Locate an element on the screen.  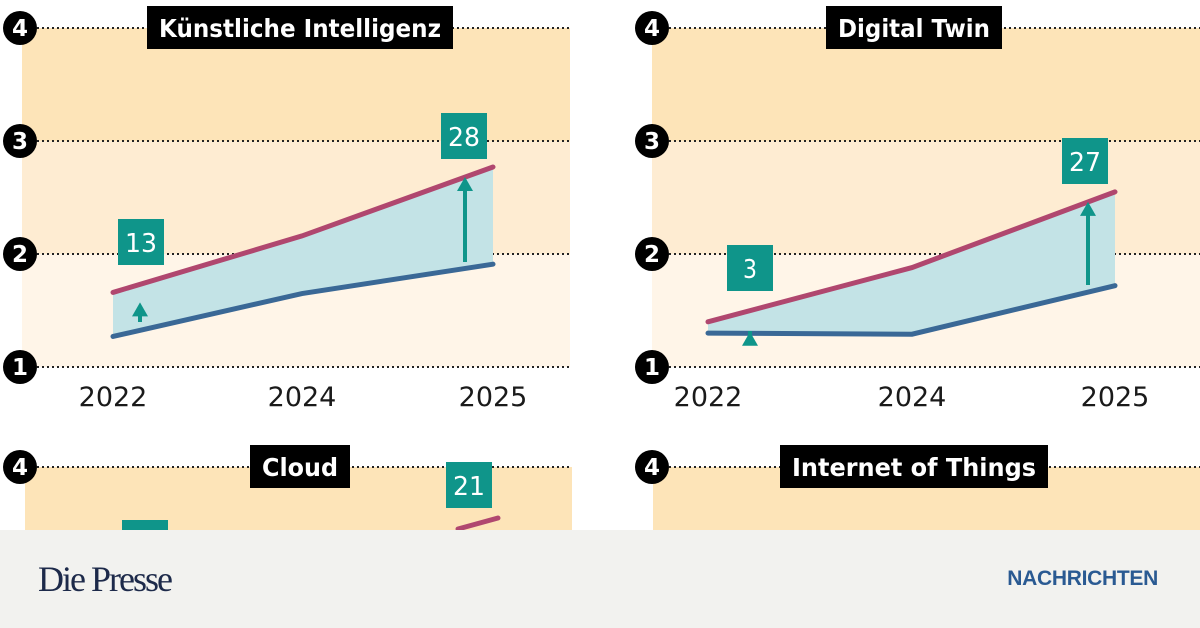
chart-title: Künstliche Intelligenz is located at coordinates (300, 28).